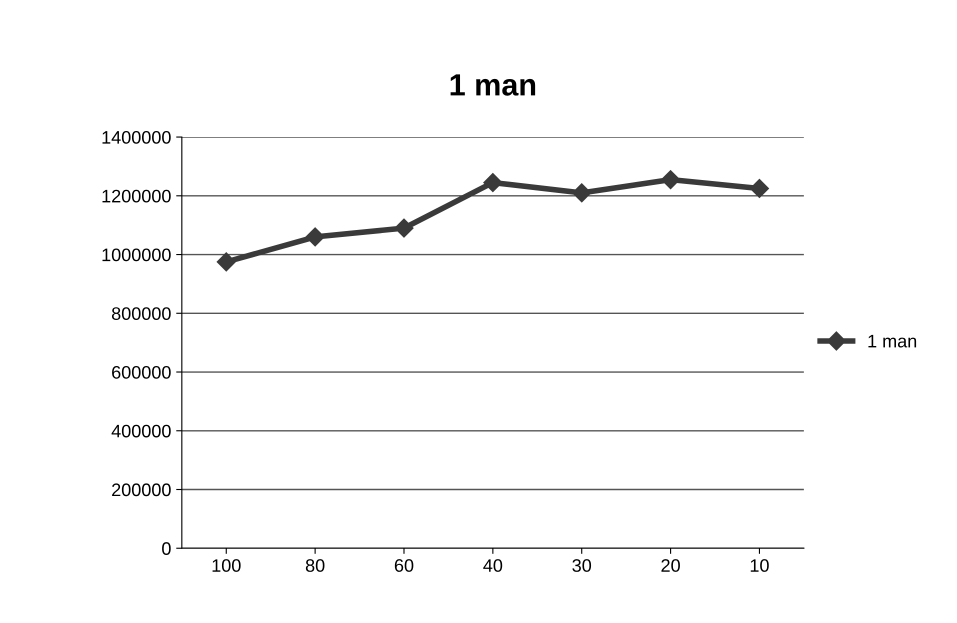 The height and width of the screenshot is (623, 957). Describe the element at coordinates (141, 431) in the screenshot. I see `y-tick-label: 400000` at that location.